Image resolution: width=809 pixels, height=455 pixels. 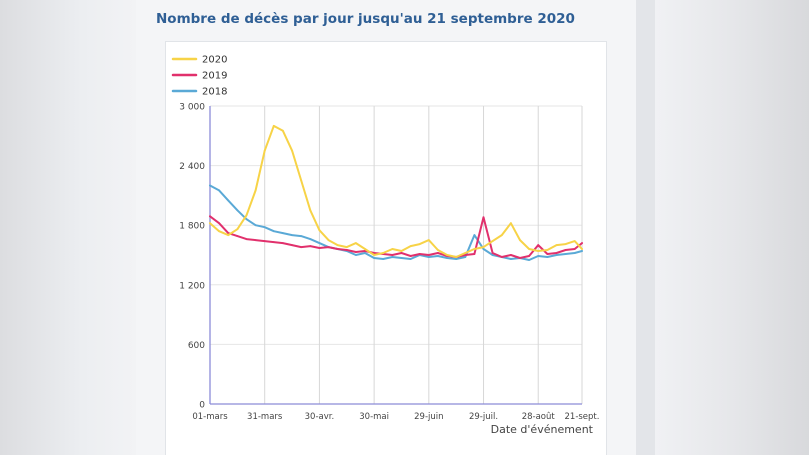 What do you see at coordinates (192, 286) in the screenshot?
I see `y-tick-label: 1 200` at bounding box center [192, 286].